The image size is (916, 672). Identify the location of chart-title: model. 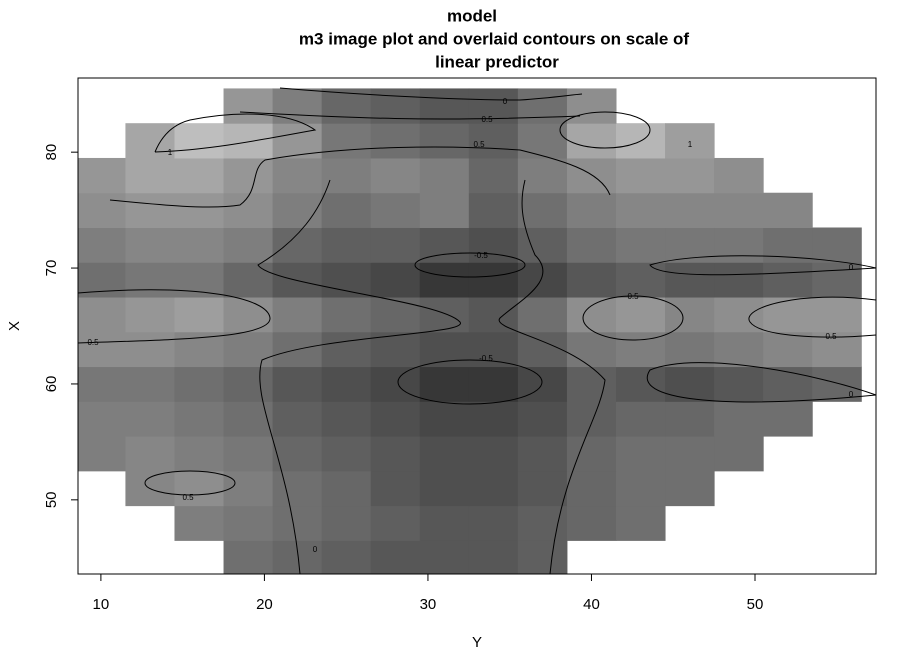
(472, 15).